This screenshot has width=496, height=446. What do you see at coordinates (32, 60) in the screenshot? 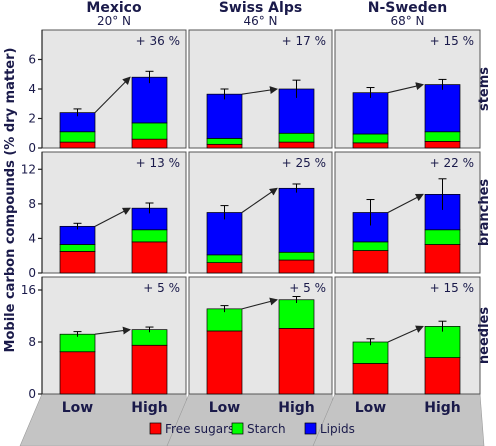
I see `y-tick-label: 6` at bounding box center [32, 60].